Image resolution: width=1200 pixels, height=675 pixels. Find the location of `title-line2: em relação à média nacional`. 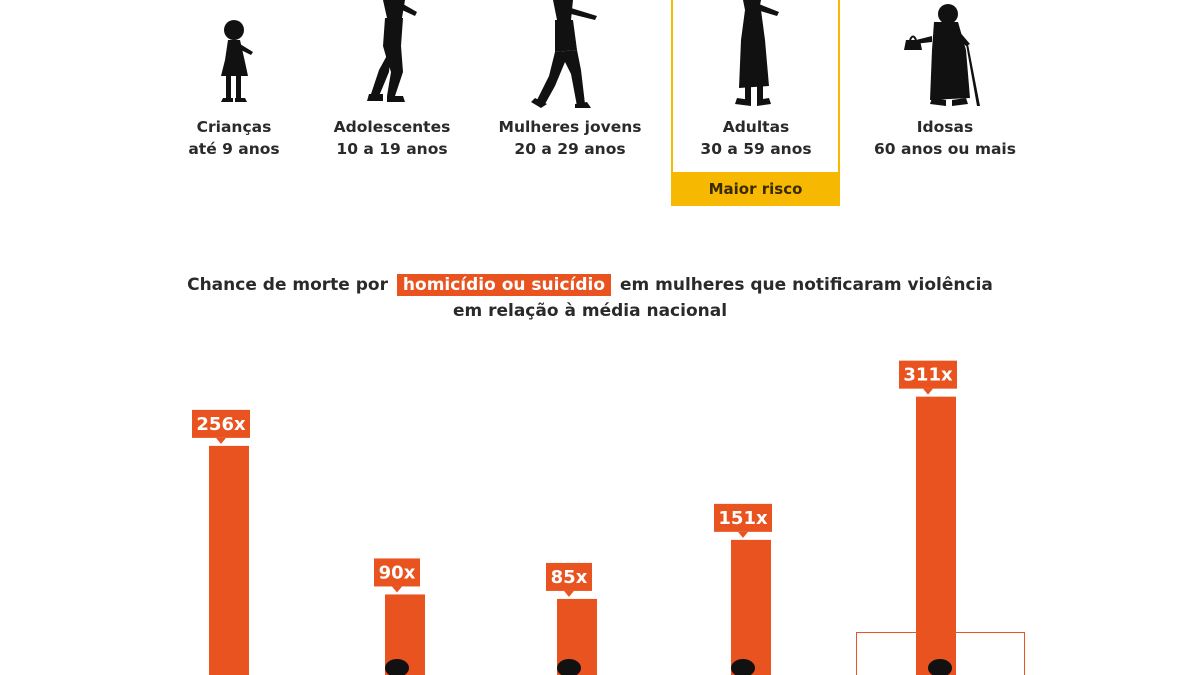

title-line2: em relação à média nacional is located at coordinates (590, 311).